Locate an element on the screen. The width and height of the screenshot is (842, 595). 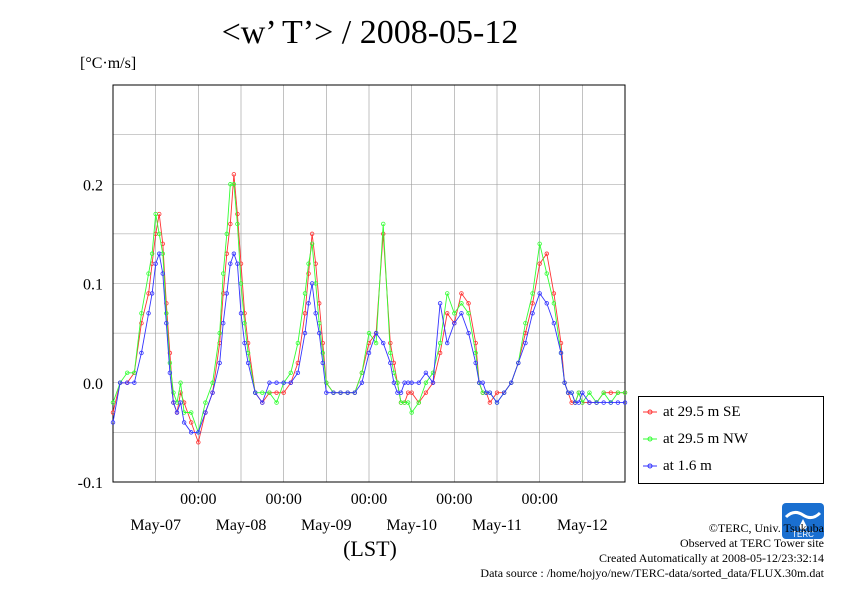
y-tick-label: -0.1 is located at coordinates (90, 483).